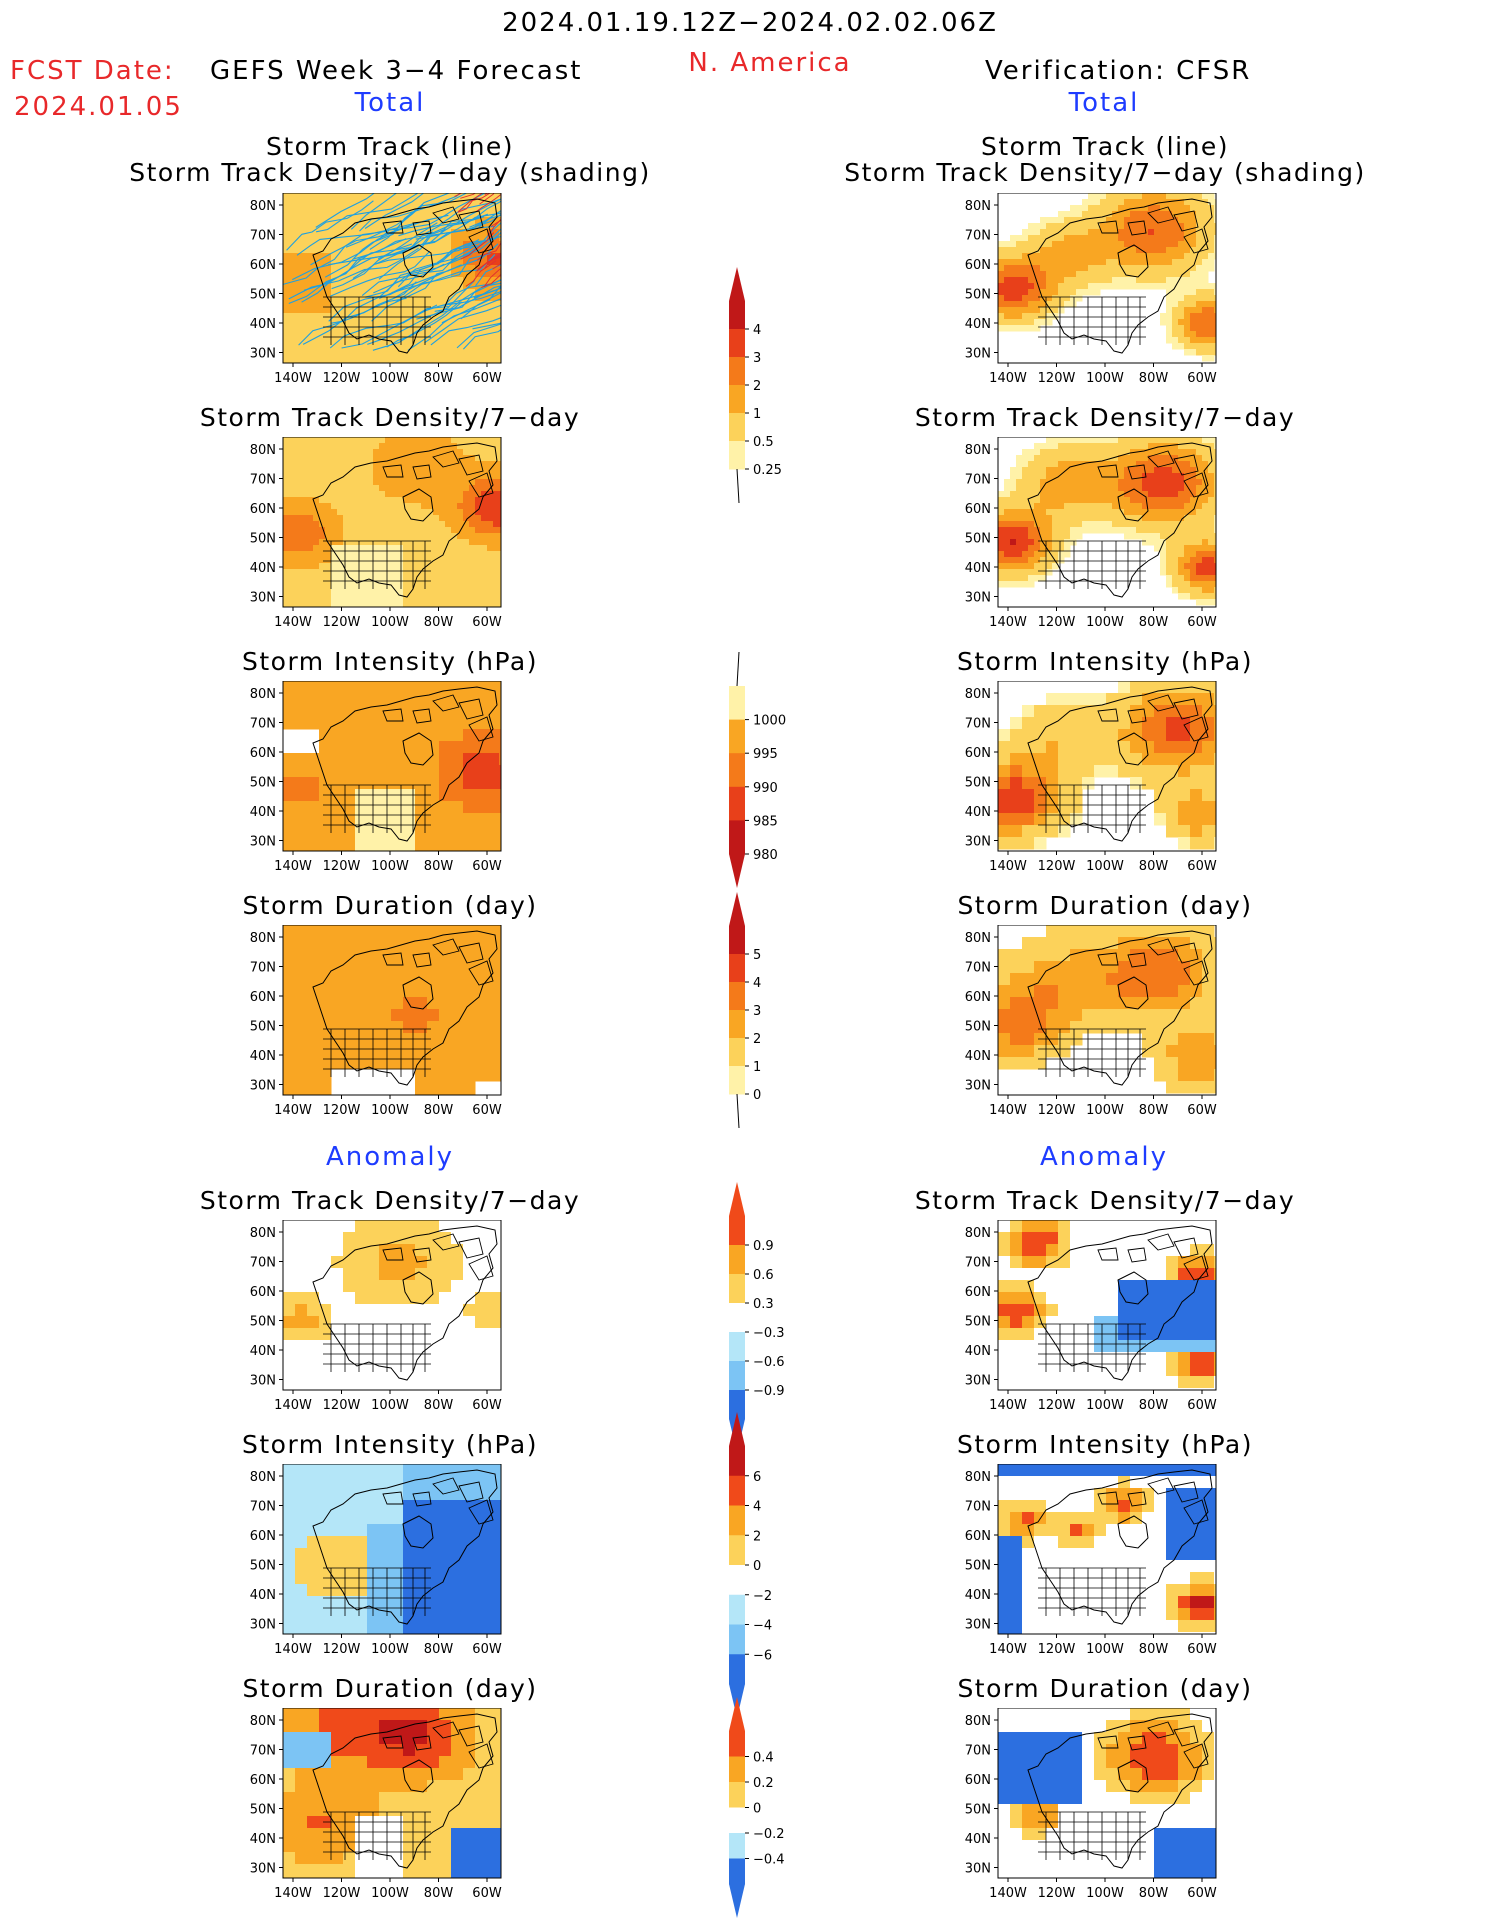 This screenshot has width=1487, height=1925. Describe the element at coordinates (390, 661) in the screenshot. I see `panel-title-intensity-left: Storm Intensity (hPa)` at that location.